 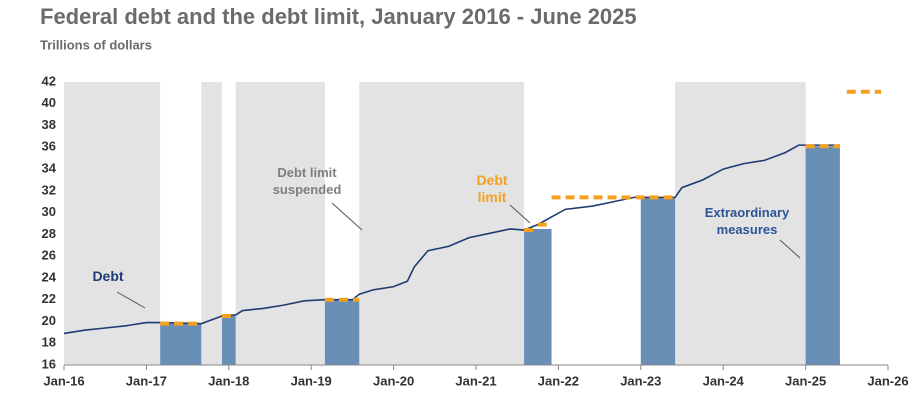 What do you see at coordinates (228, 380) in the screenshot?
I see `x-tick-label: Jan-18` at bounding box center [228, 380].